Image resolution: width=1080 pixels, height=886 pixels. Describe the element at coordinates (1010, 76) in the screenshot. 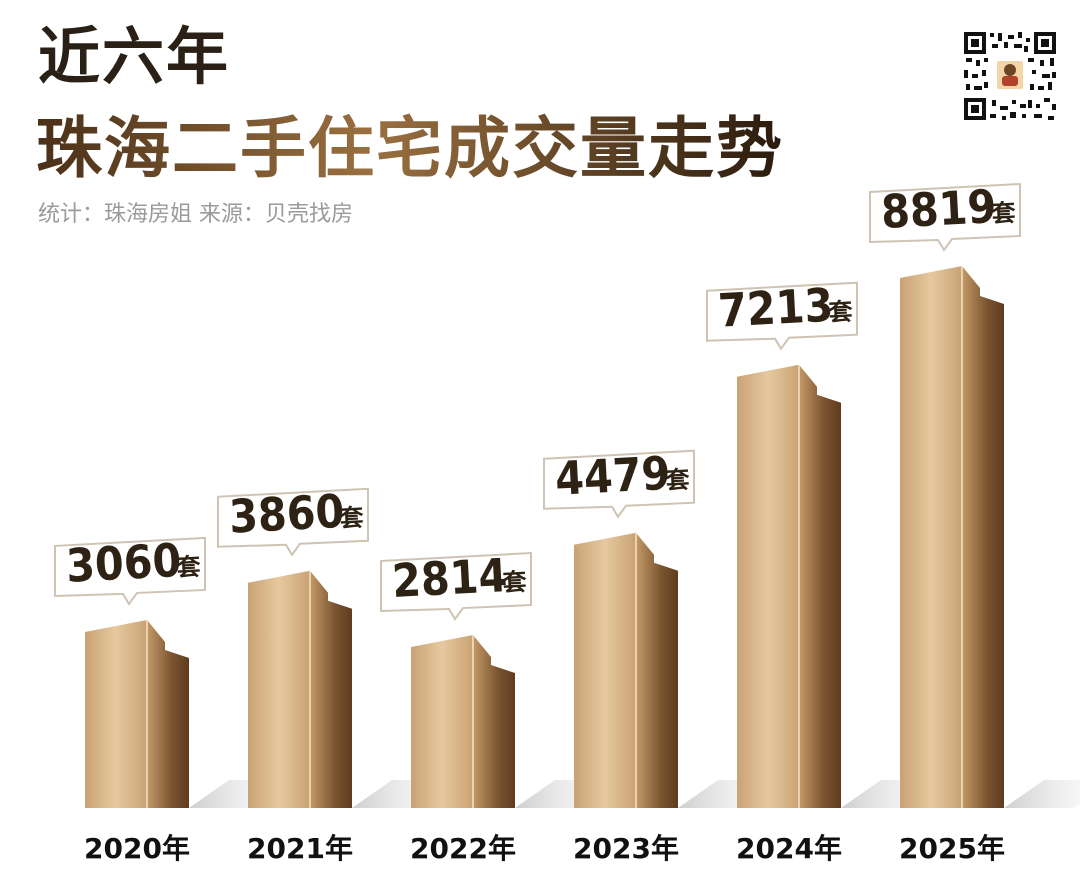

I see `qr-code-icon` at that location.